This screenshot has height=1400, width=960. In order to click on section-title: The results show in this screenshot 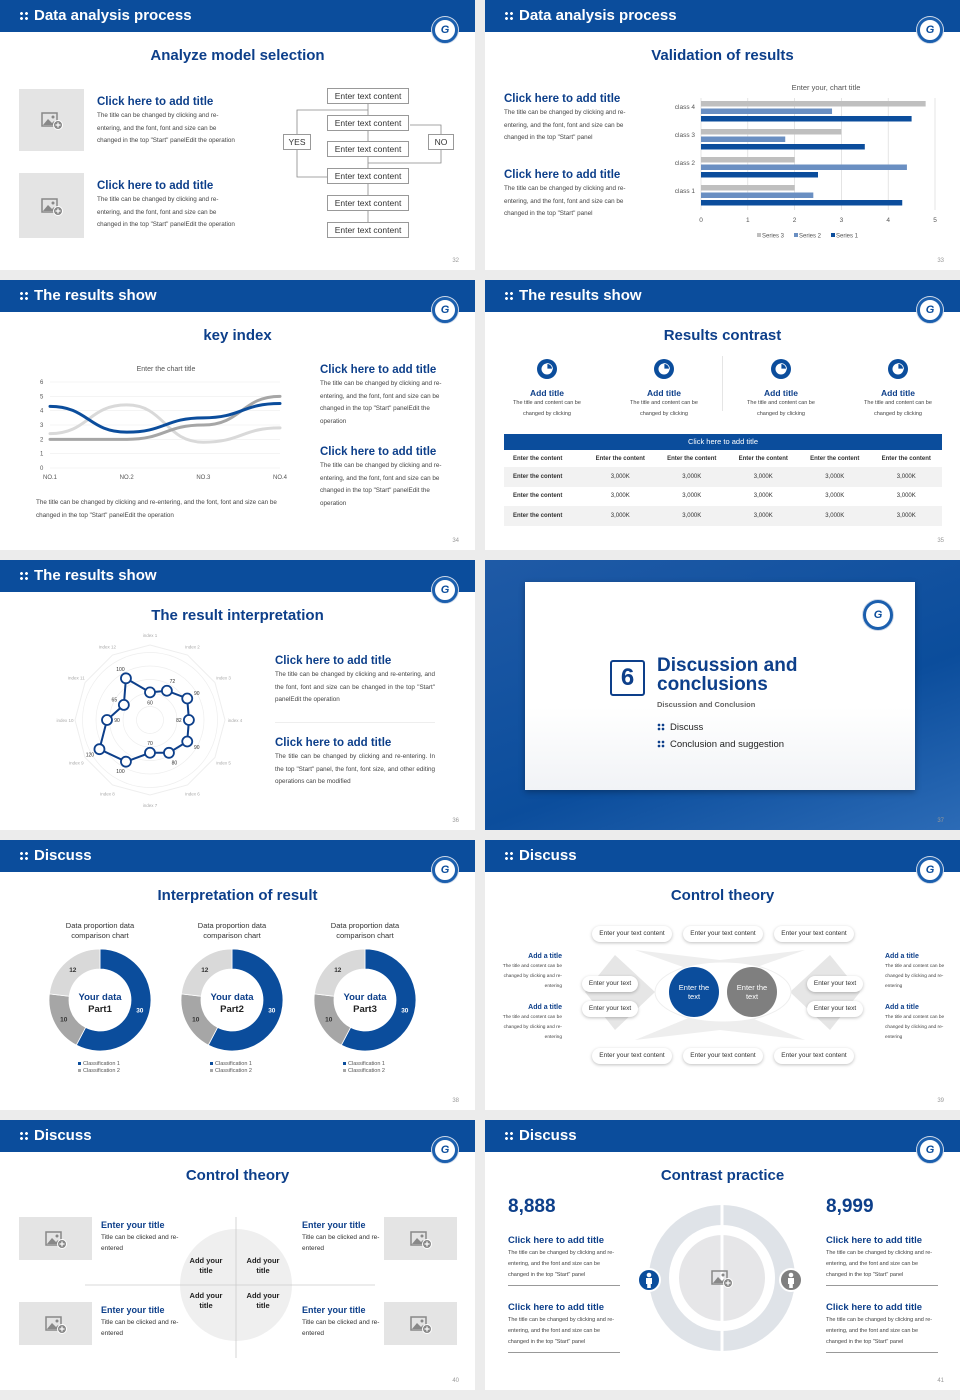, I will do `click(95, 575)`.